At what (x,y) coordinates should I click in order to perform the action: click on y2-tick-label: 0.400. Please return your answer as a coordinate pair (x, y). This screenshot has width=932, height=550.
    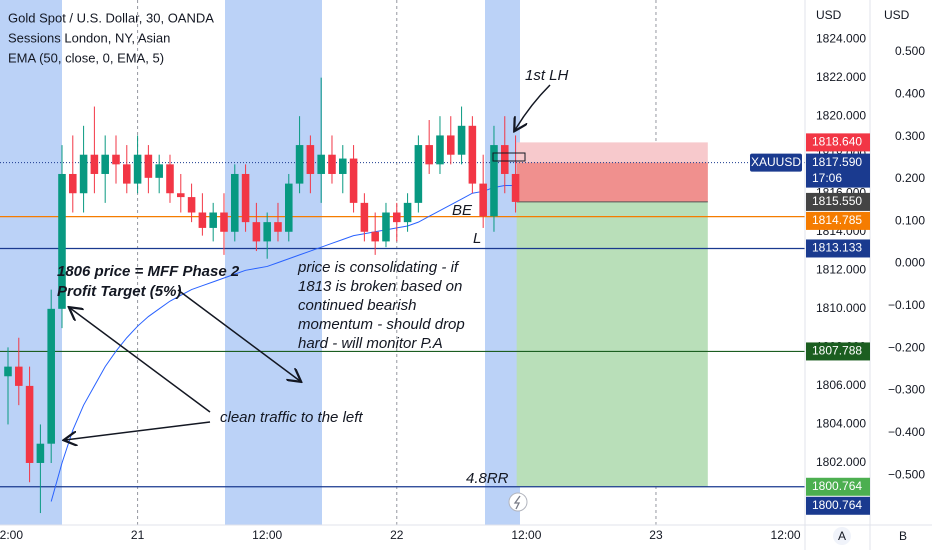
    Looking at the image, I should click on (910, 94).